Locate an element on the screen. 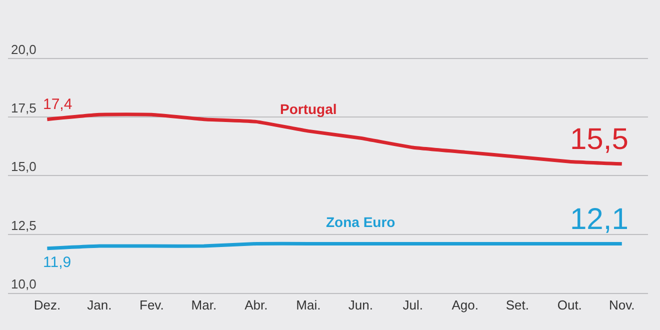  y-tick-label: 17,5 is located at coordinates (23, 108).